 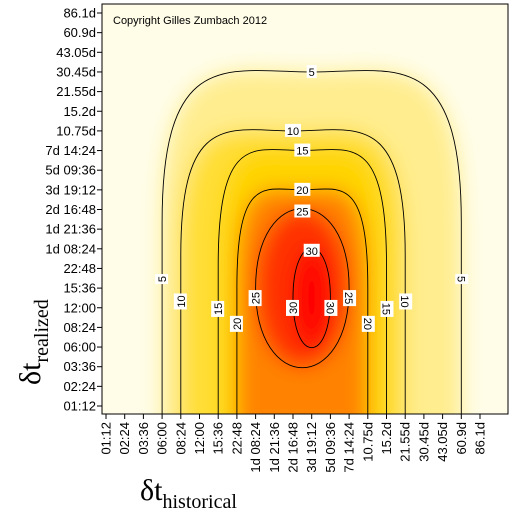 What do you see at coordinates (79, 347) in the screenshot?
I see `y-tick-label: 06:00` at bounding box center [79, 347].